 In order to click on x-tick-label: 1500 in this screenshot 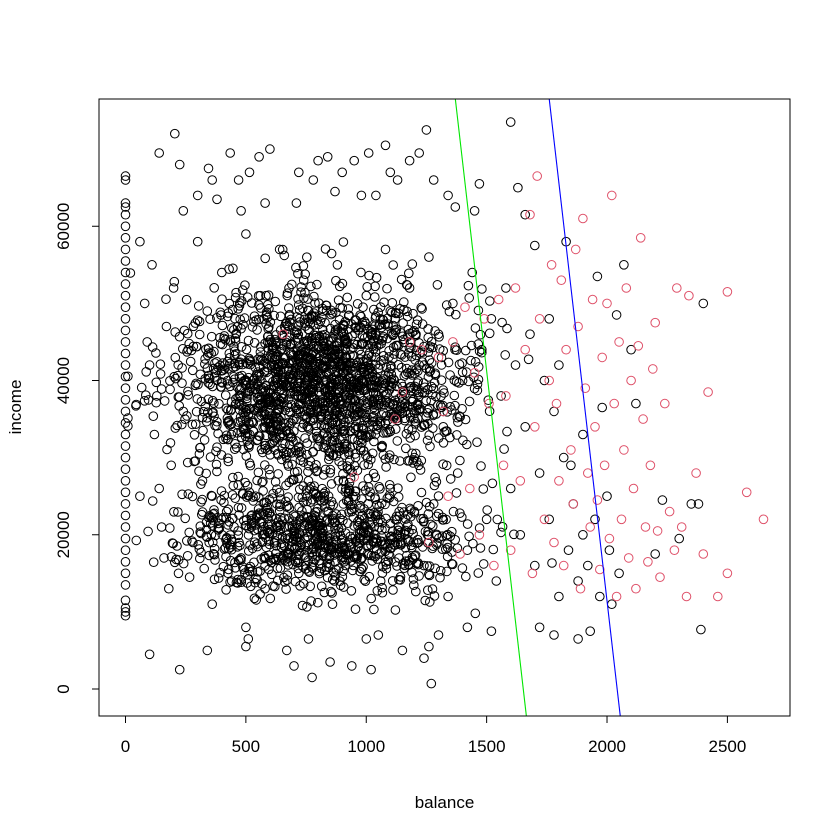, I will do `click(487, 746)`.